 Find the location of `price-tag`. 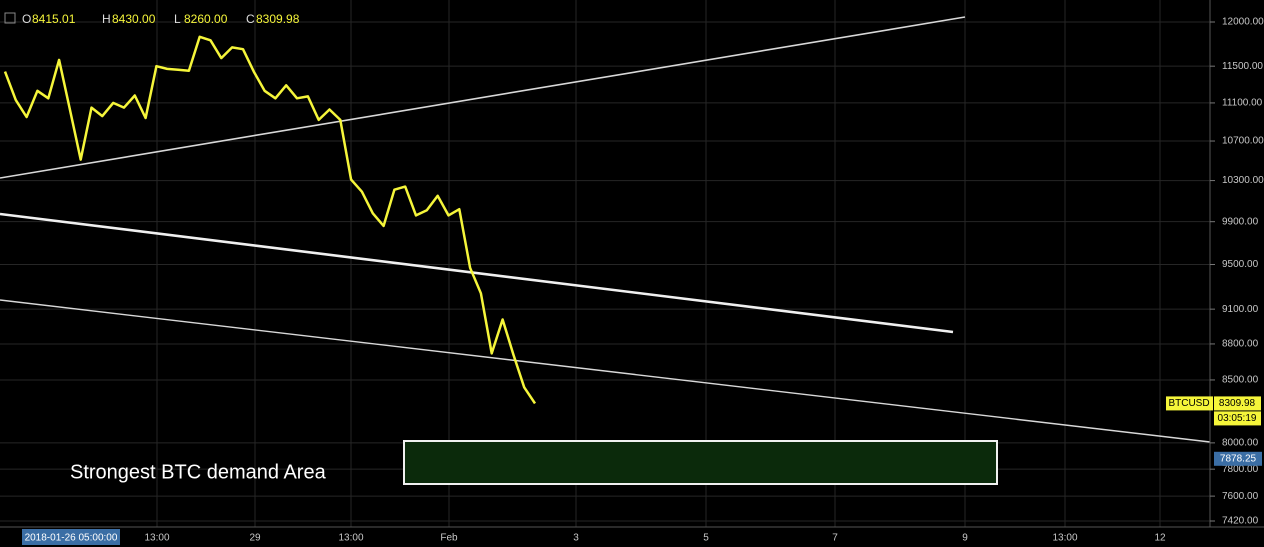

price-tag is located at coordinates (1237, 403).